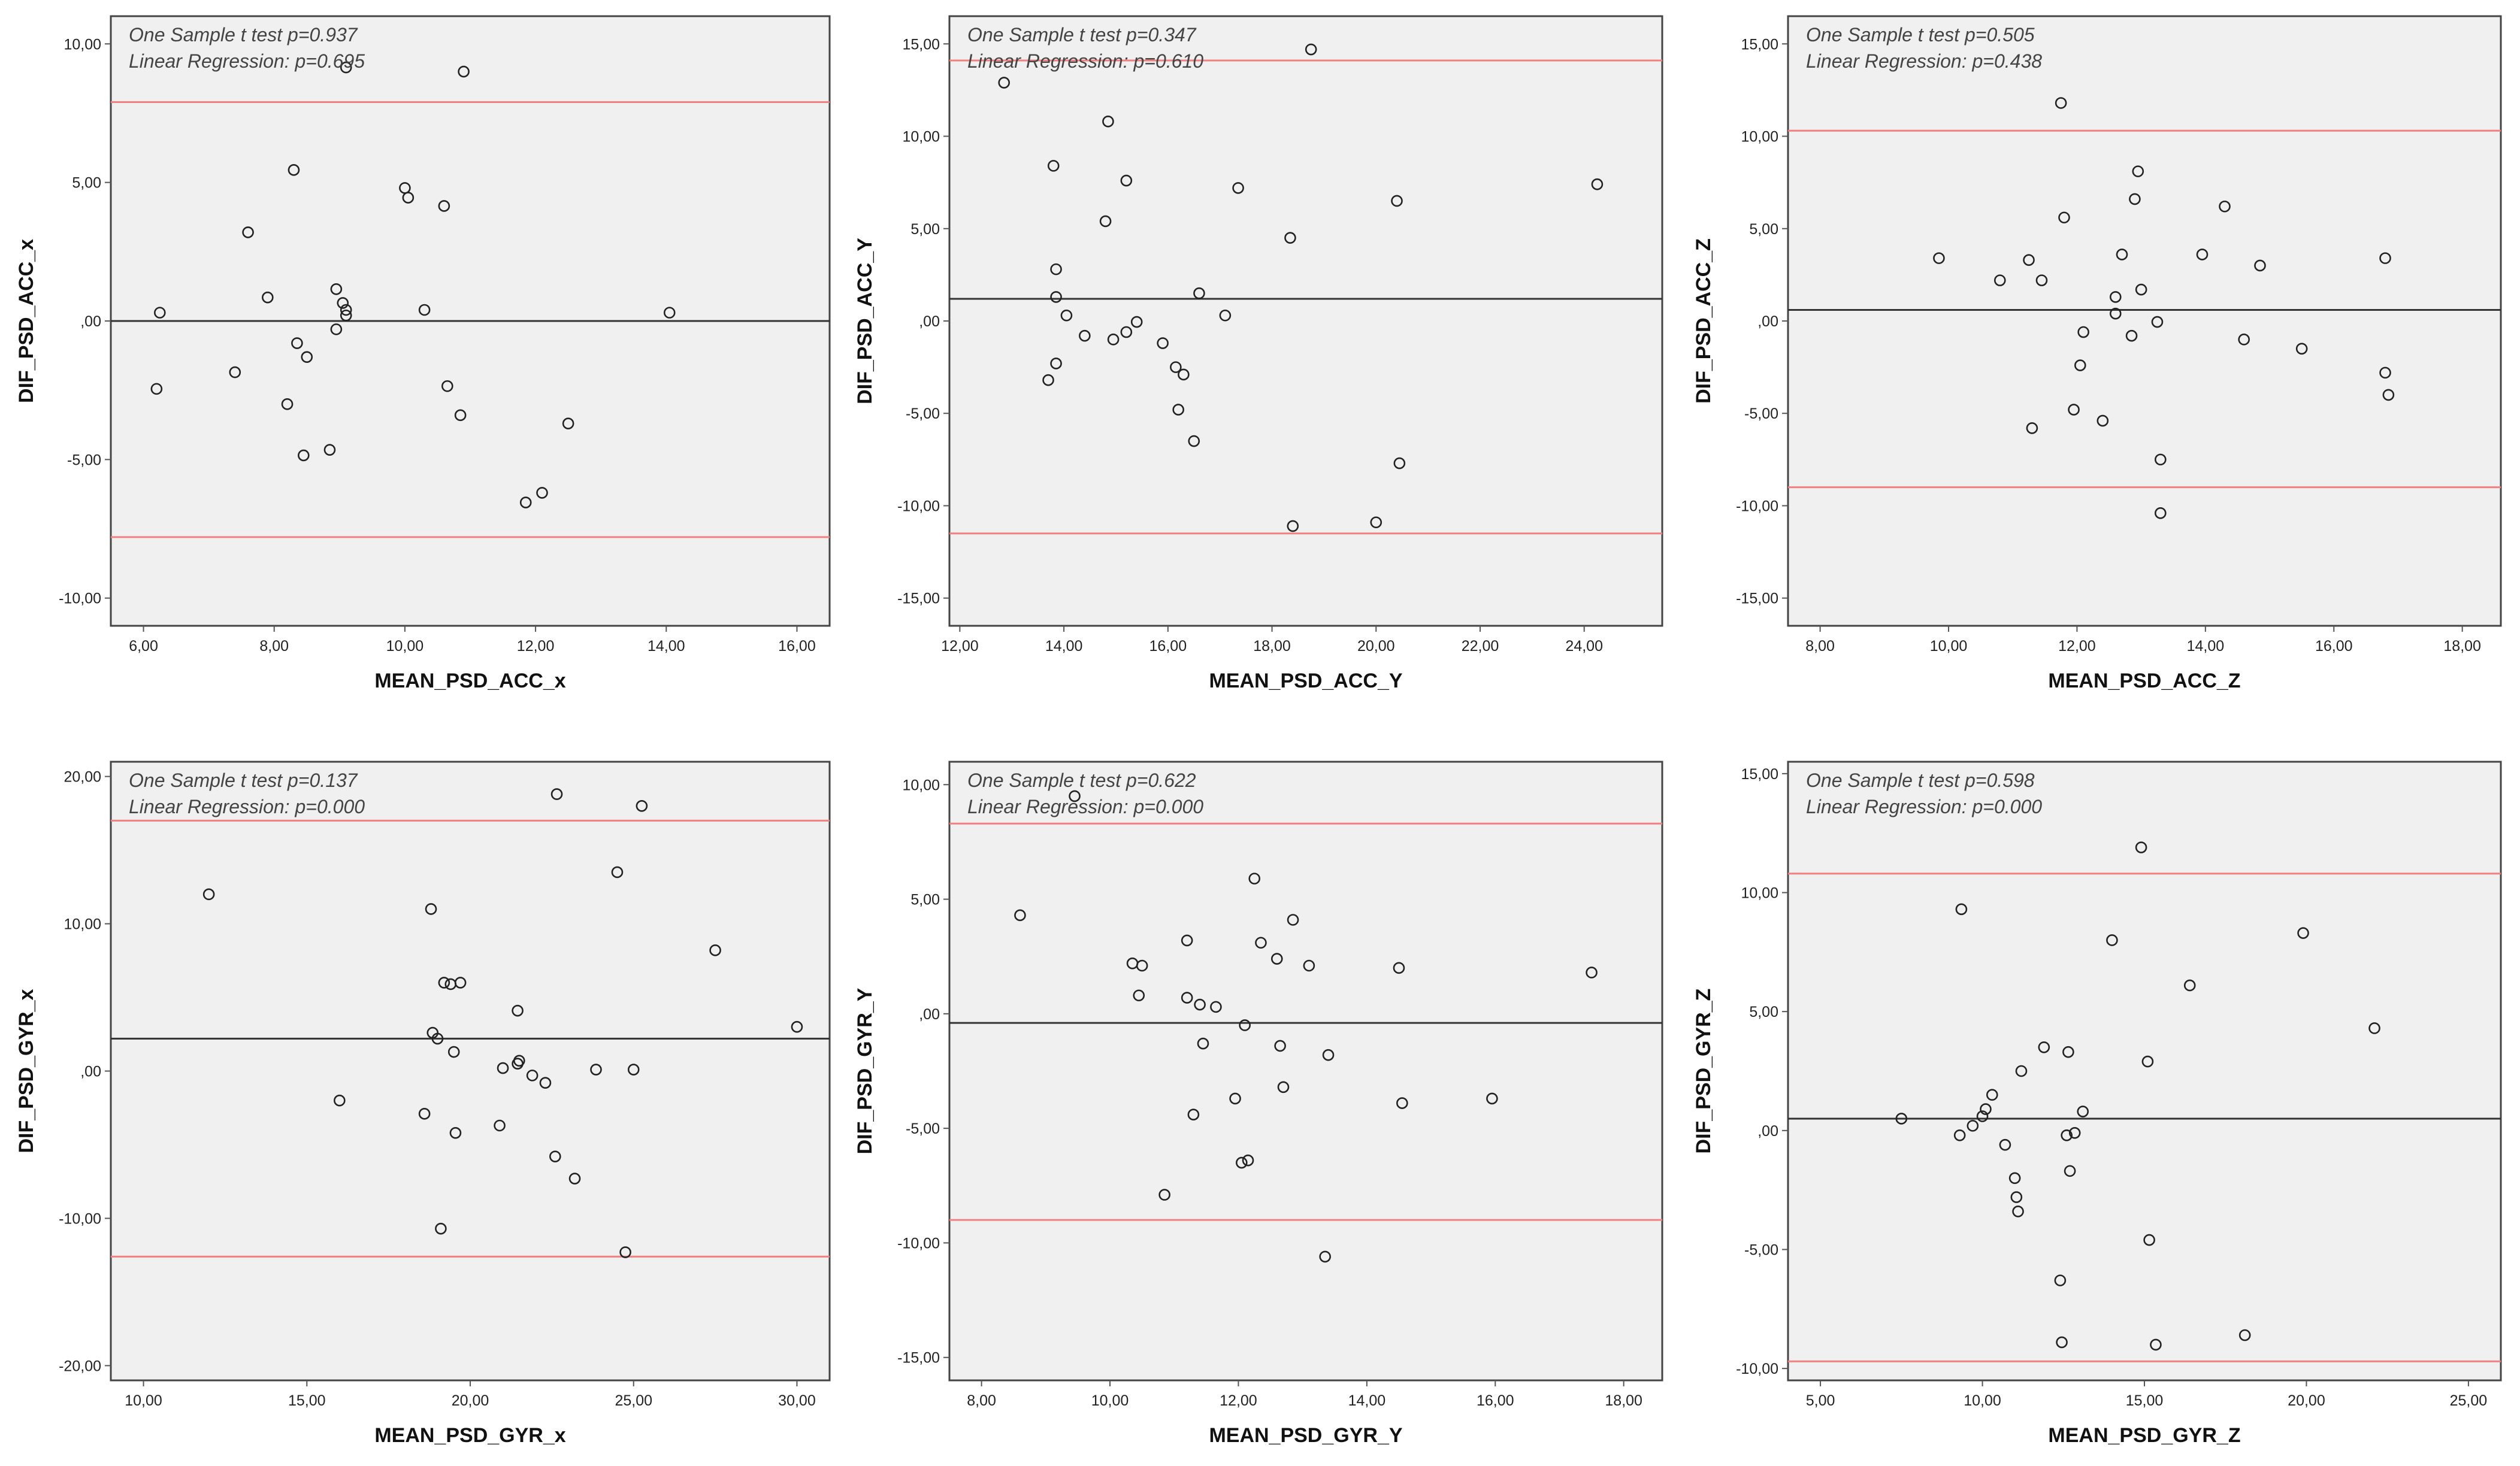 The height and width of the screenshot is (1466, 2520). What do you see at coordinates (1623, 1400) in the screenshot?
I see `x-tick-label: 18,00` at bounding box center [1623, 1400].